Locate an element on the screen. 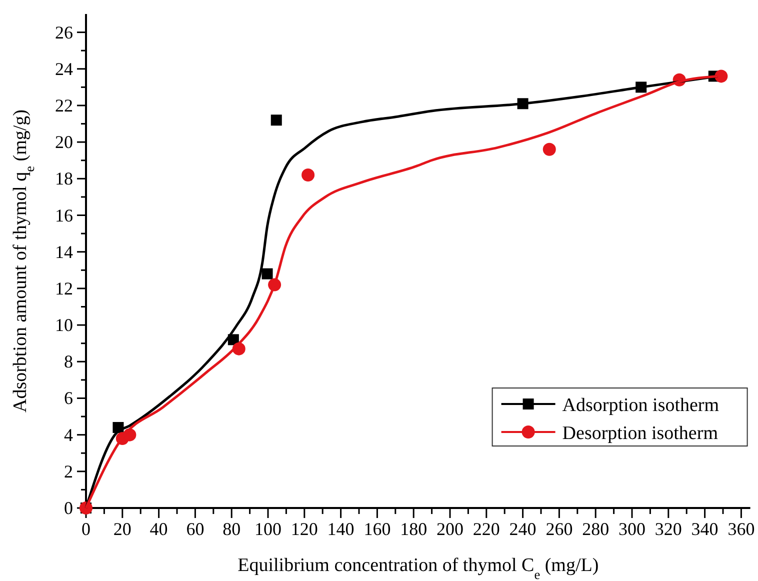  x-tick-label: 120 is located at coordinates (304, 529).